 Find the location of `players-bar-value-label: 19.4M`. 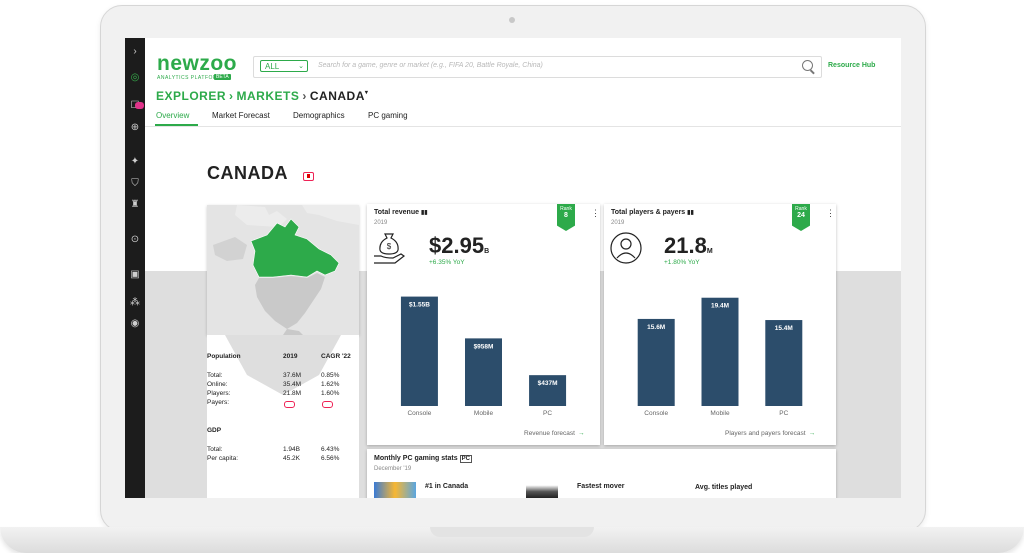

players-bar-value-label: 19.4M is located at coordinates (720, 306).